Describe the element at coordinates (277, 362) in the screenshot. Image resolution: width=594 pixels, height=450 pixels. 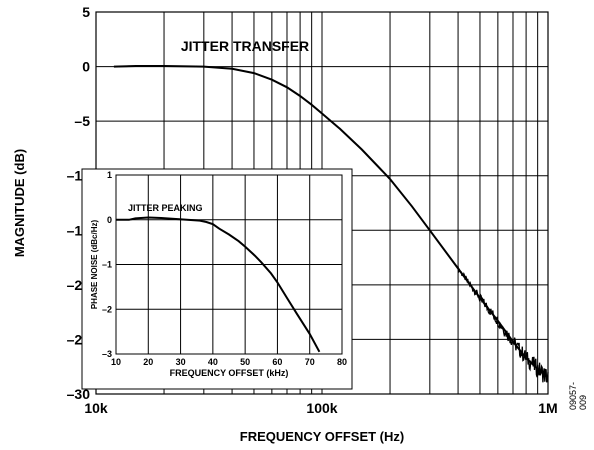
I see `inset-x-tick-label: 60` at that location.